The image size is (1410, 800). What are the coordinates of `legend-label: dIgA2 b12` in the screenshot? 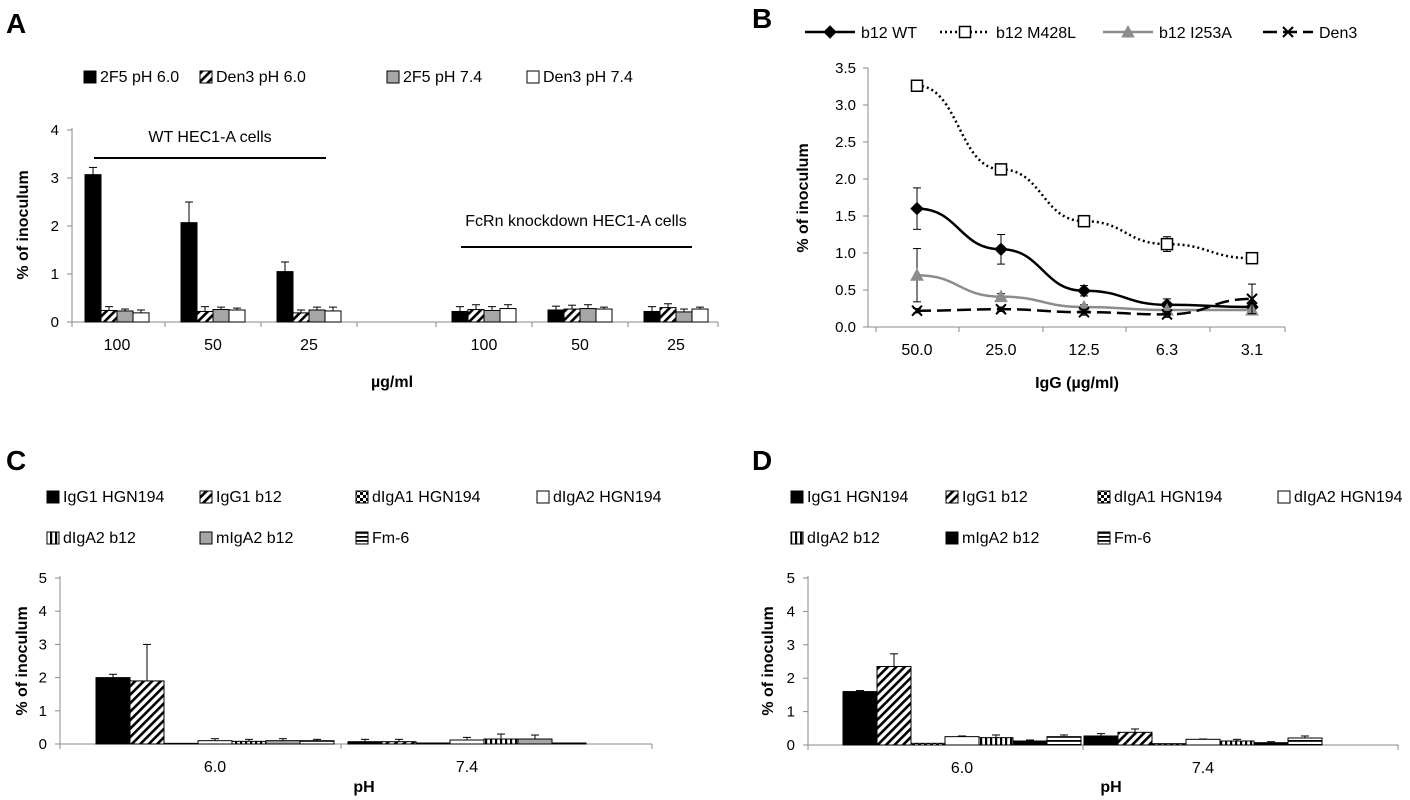 It's located at (843, 538).